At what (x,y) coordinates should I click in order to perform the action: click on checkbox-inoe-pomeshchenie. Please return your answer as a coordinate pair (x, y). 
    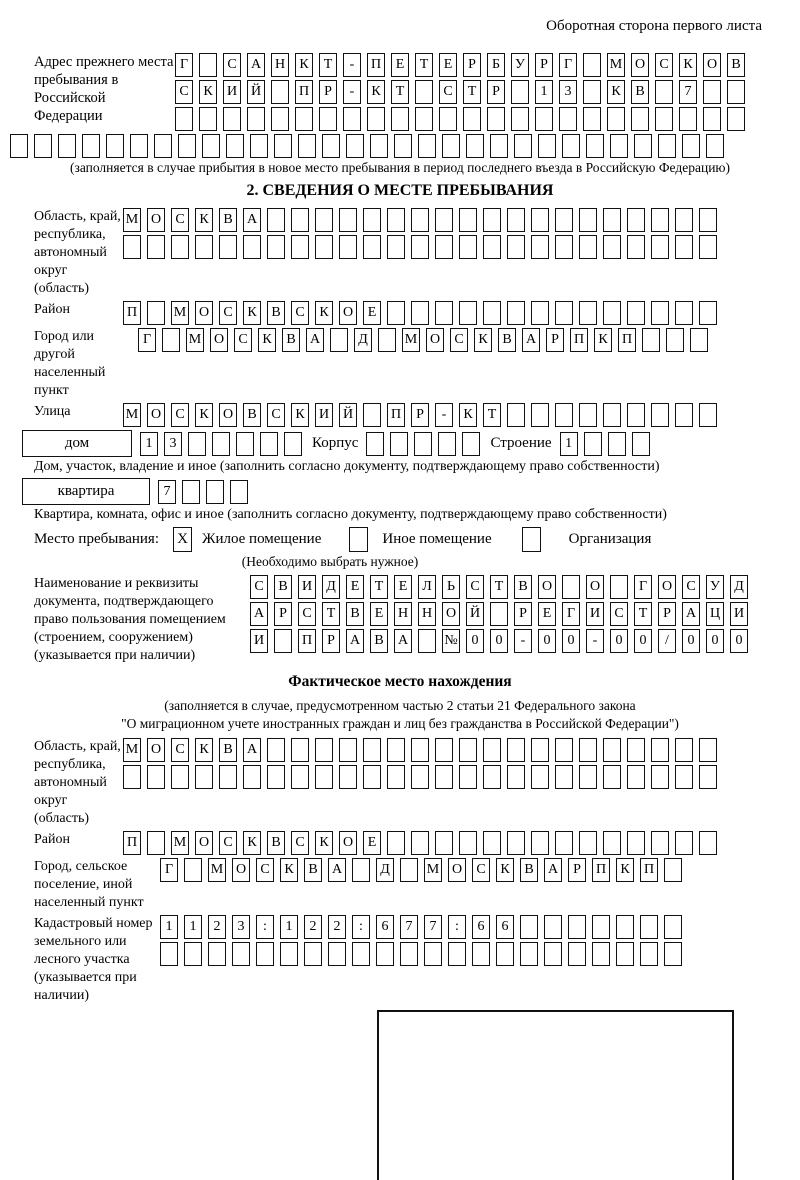
    Looking at the image, I should click on (359, 539).